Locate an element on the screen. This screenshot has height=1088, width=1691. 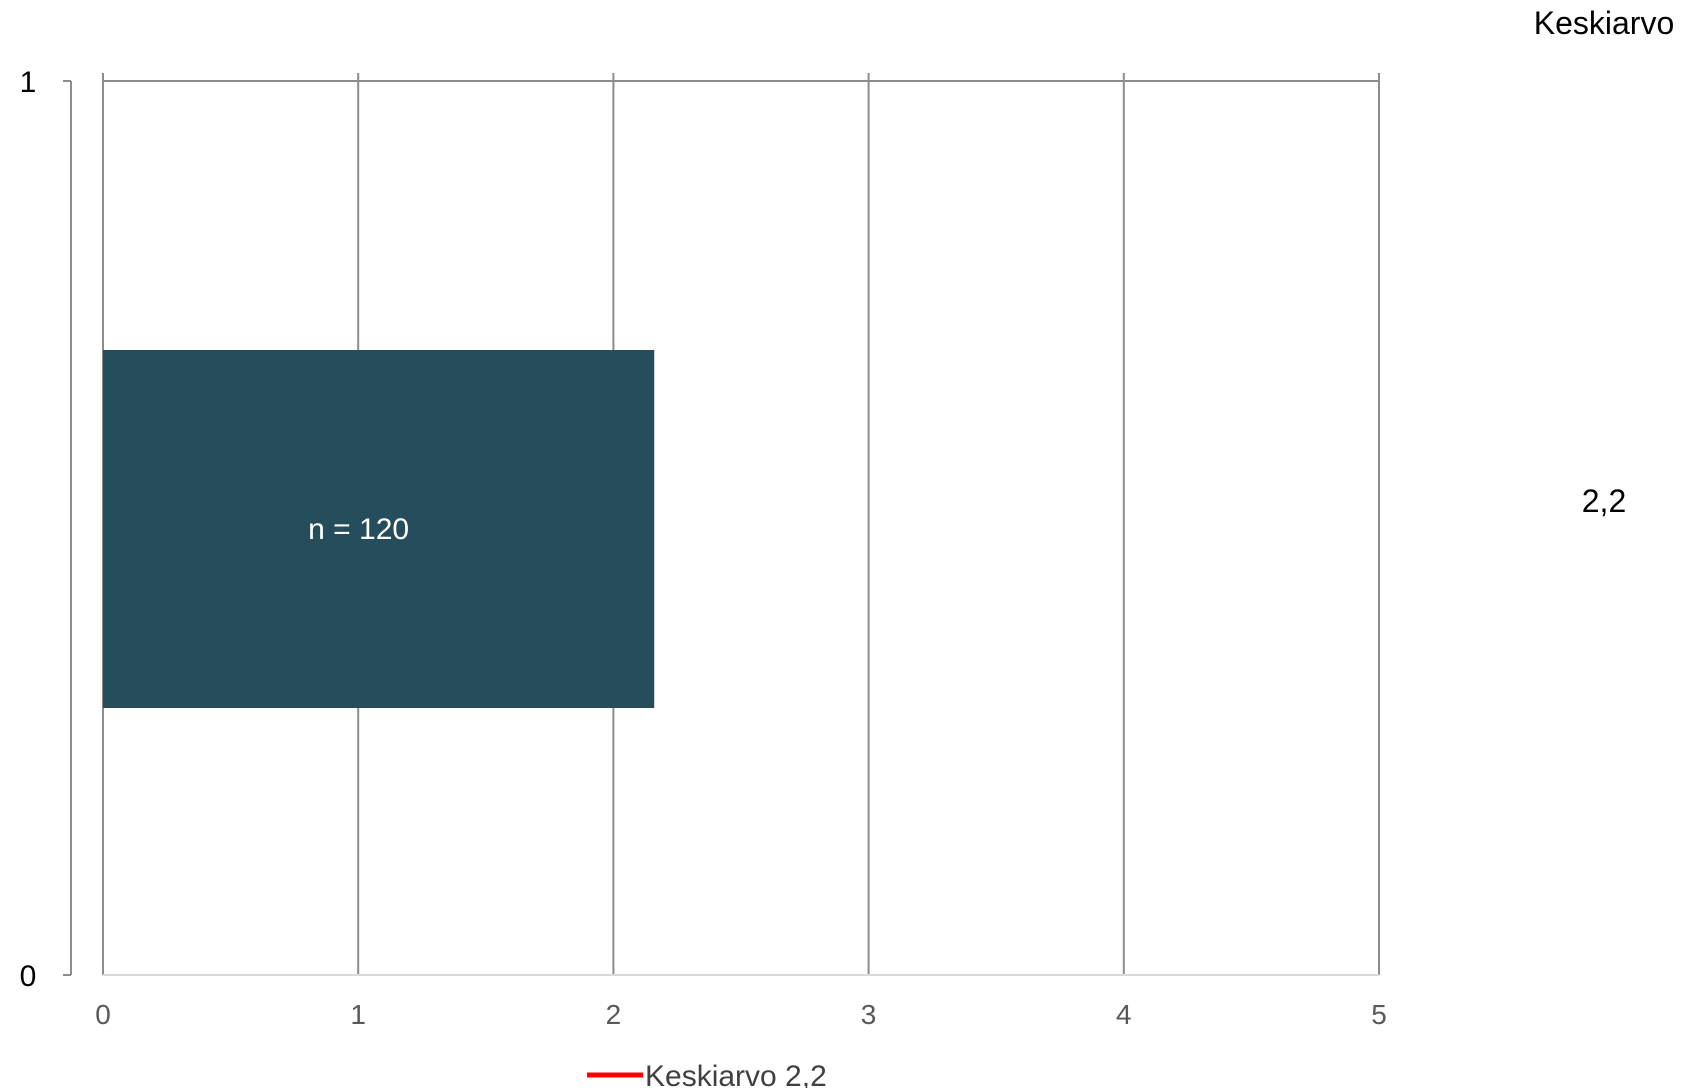
x-tick-label-3: 3 is located at coordinates (869, 1014).